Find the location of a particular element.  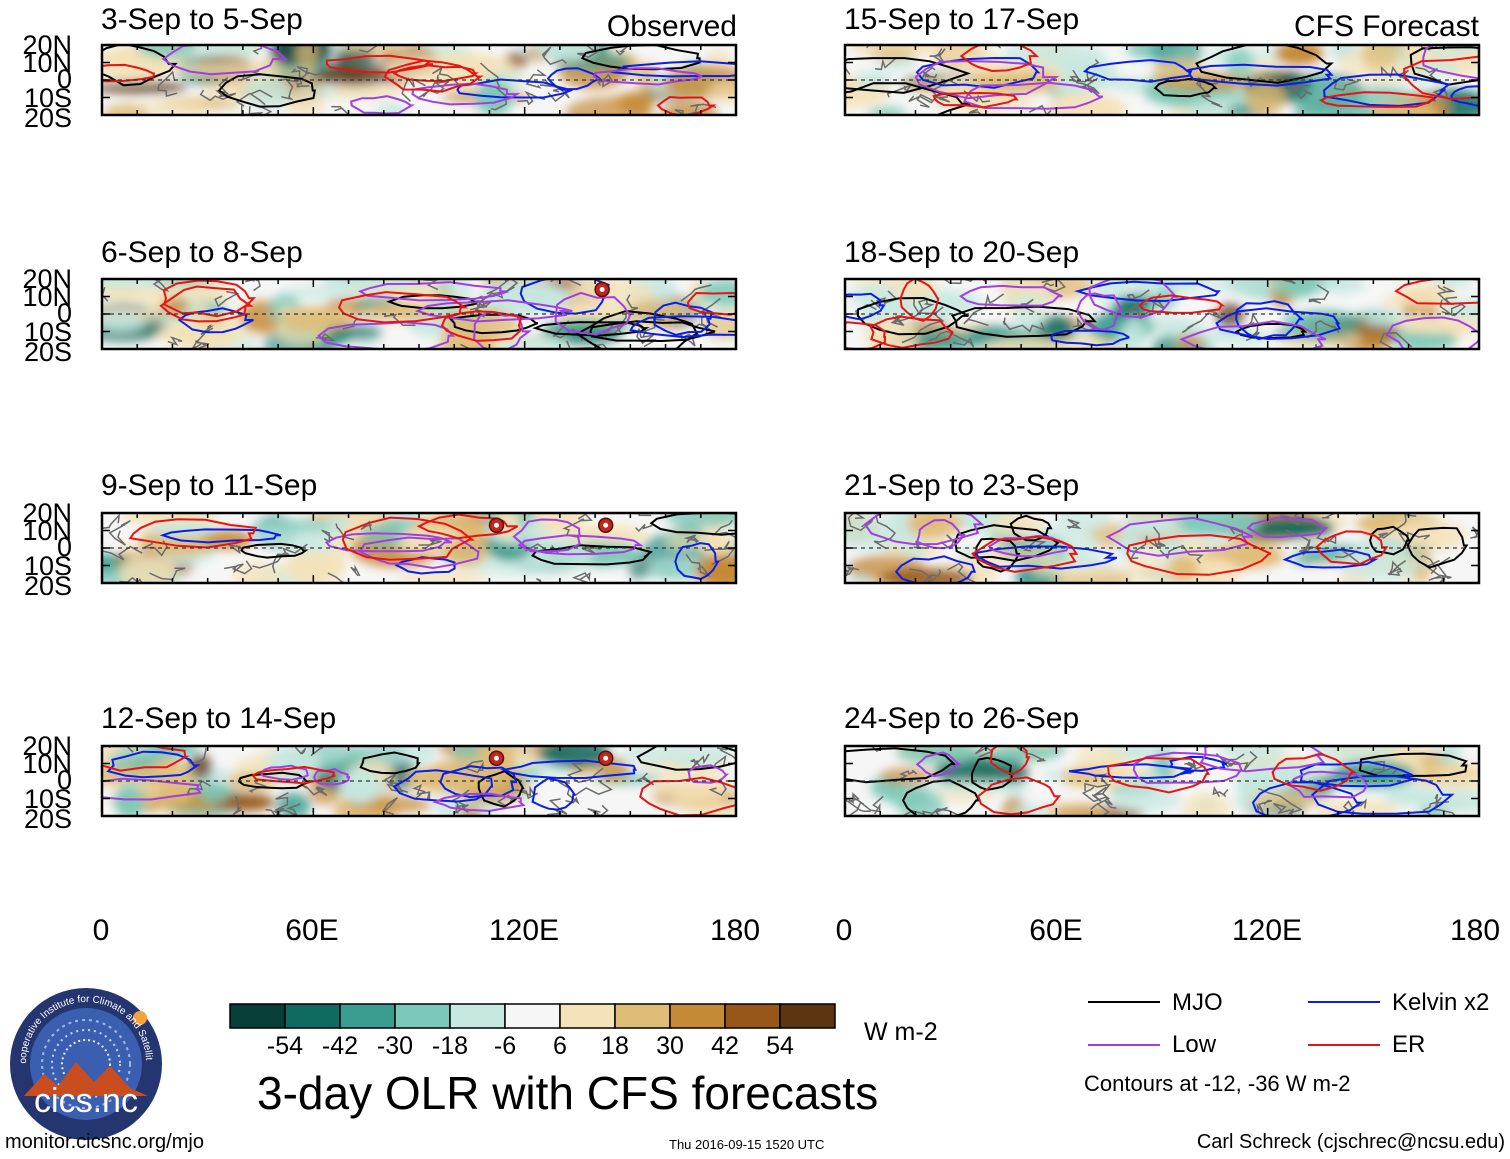

panel-title-obs-4: 12-Sep to 14-Sep is located at coordinates (219, 718).